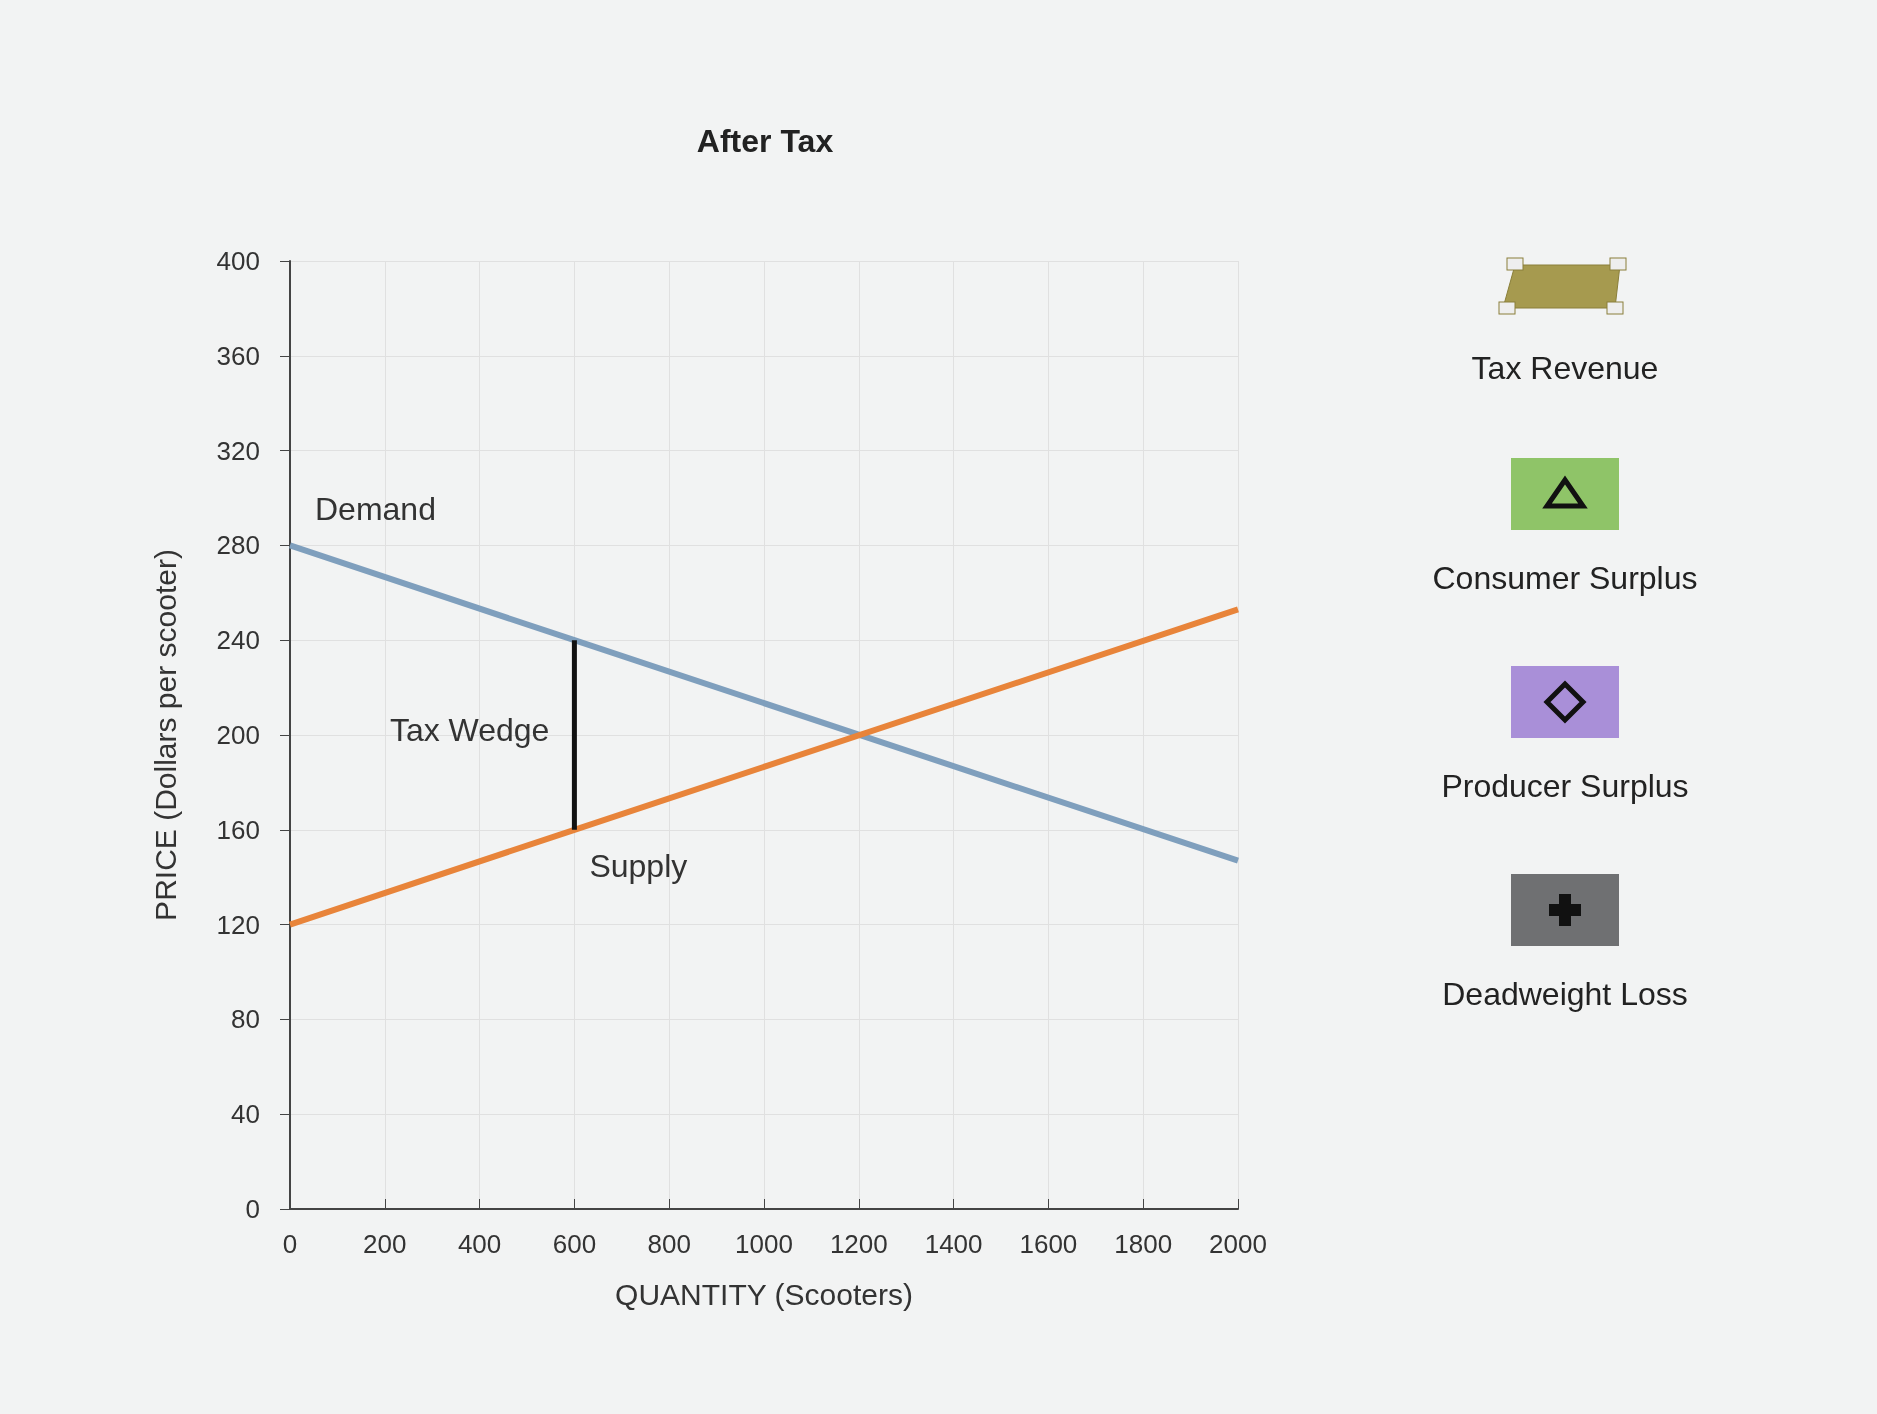 Image resolution: width=1877 pixels, height=1414 pixels. I want to click on x-tick-label: 1000, so click(764, 1244).